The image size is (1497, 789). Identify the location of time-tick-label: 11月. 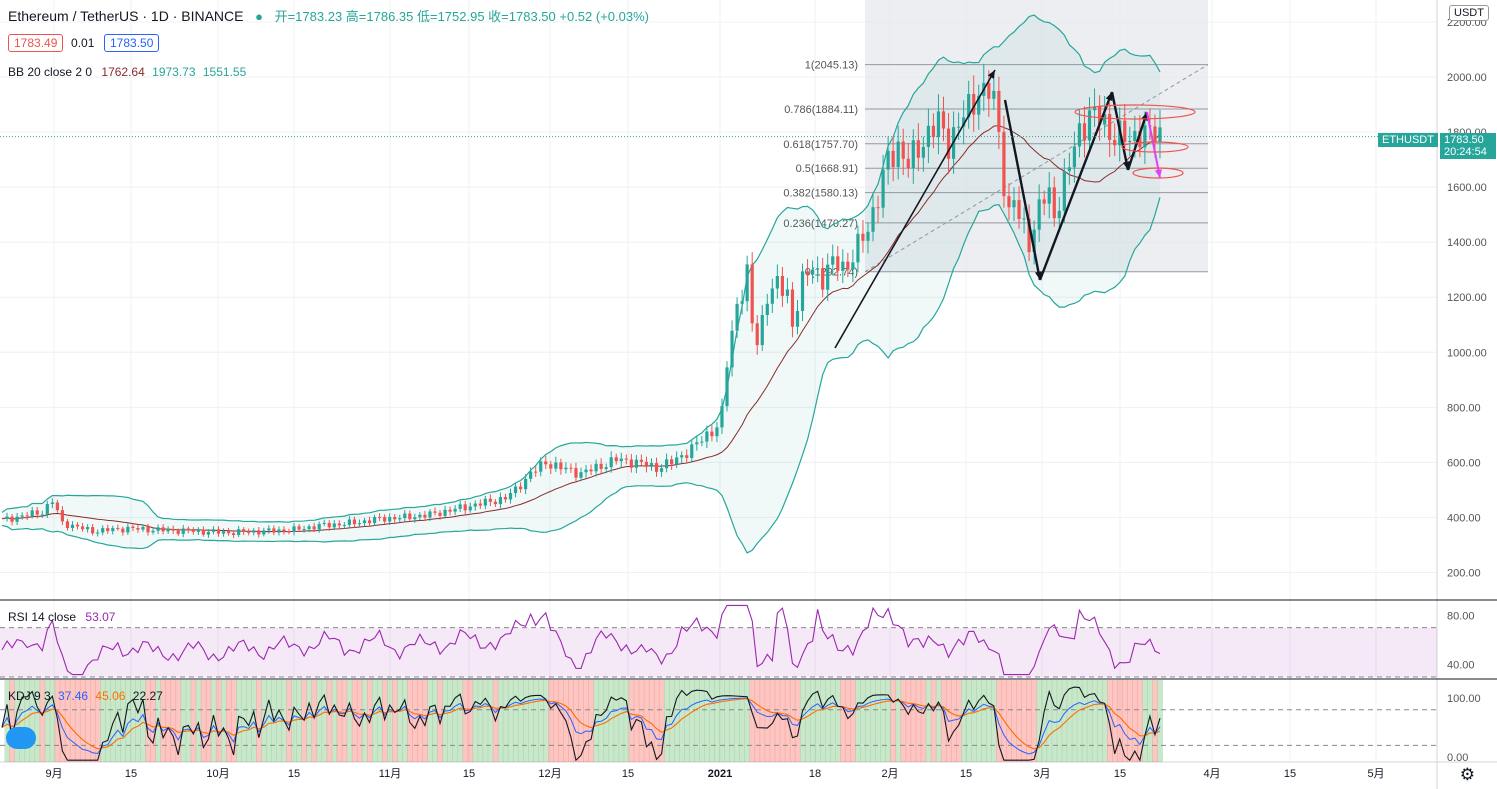
(390, 774).